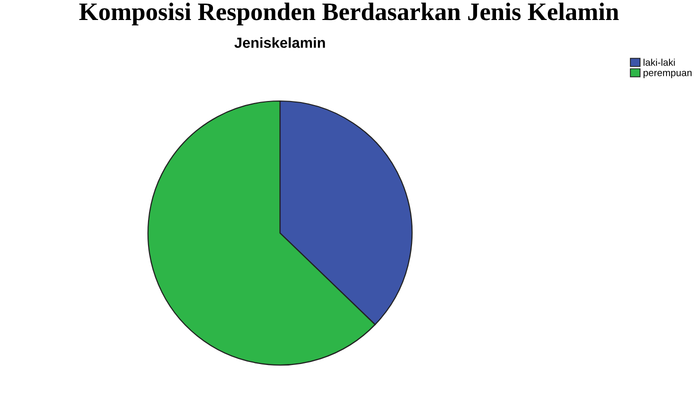  What do you see at coordinates (659, 62) in the screenshot?
I see `legend-label: laki-laki` at bounding box center [659, 62].